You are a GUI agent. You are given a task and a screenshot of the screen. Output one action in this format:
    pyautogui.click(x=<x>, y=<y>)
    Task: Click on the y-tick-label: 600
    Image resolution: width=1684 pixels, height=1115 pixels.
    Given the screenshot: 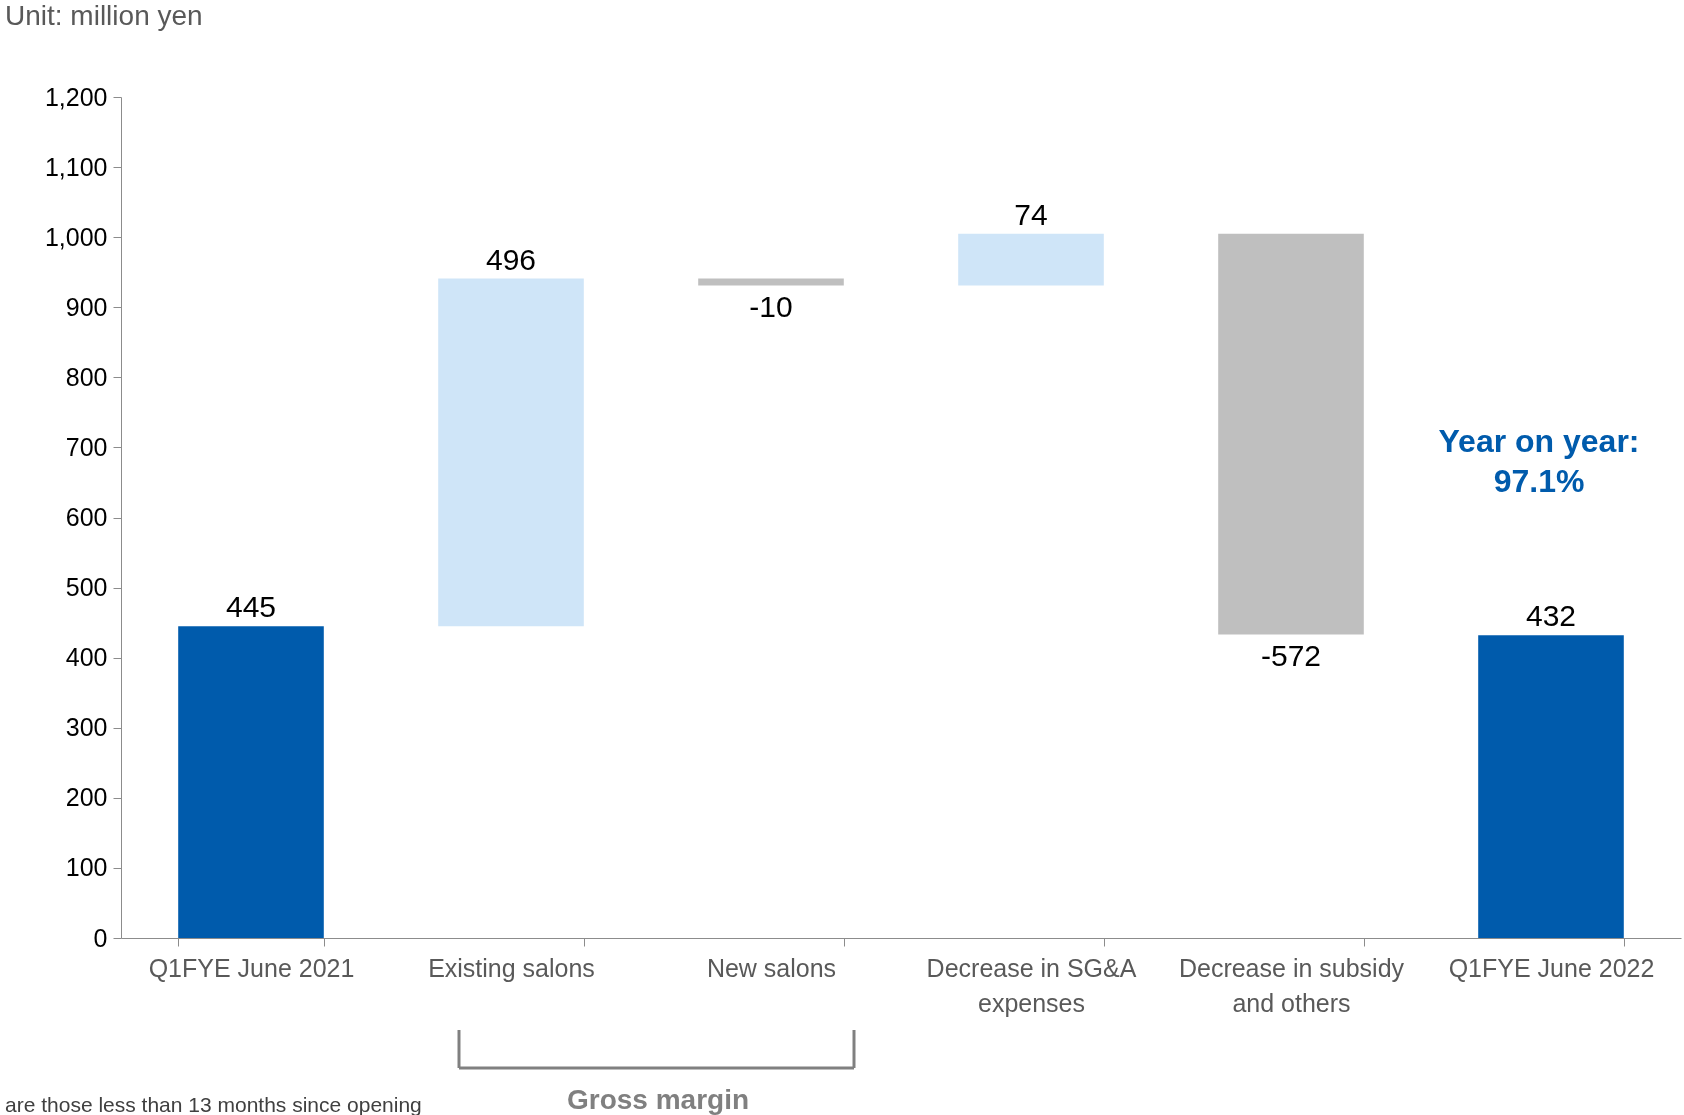 What is the action you would take?
    pyautogui.click(x=86, y=517)
    